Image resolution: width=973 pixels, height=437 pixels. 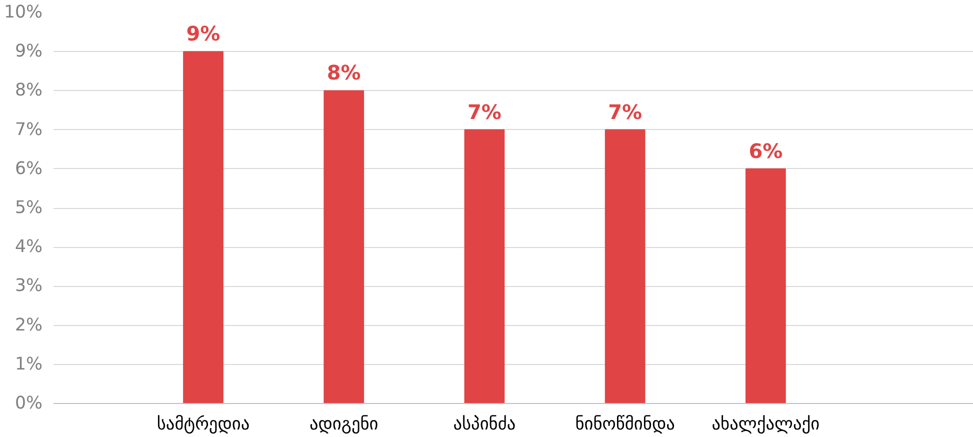 I want to click on x-tick-label: სამტრედია, so click(x=203, y=424).